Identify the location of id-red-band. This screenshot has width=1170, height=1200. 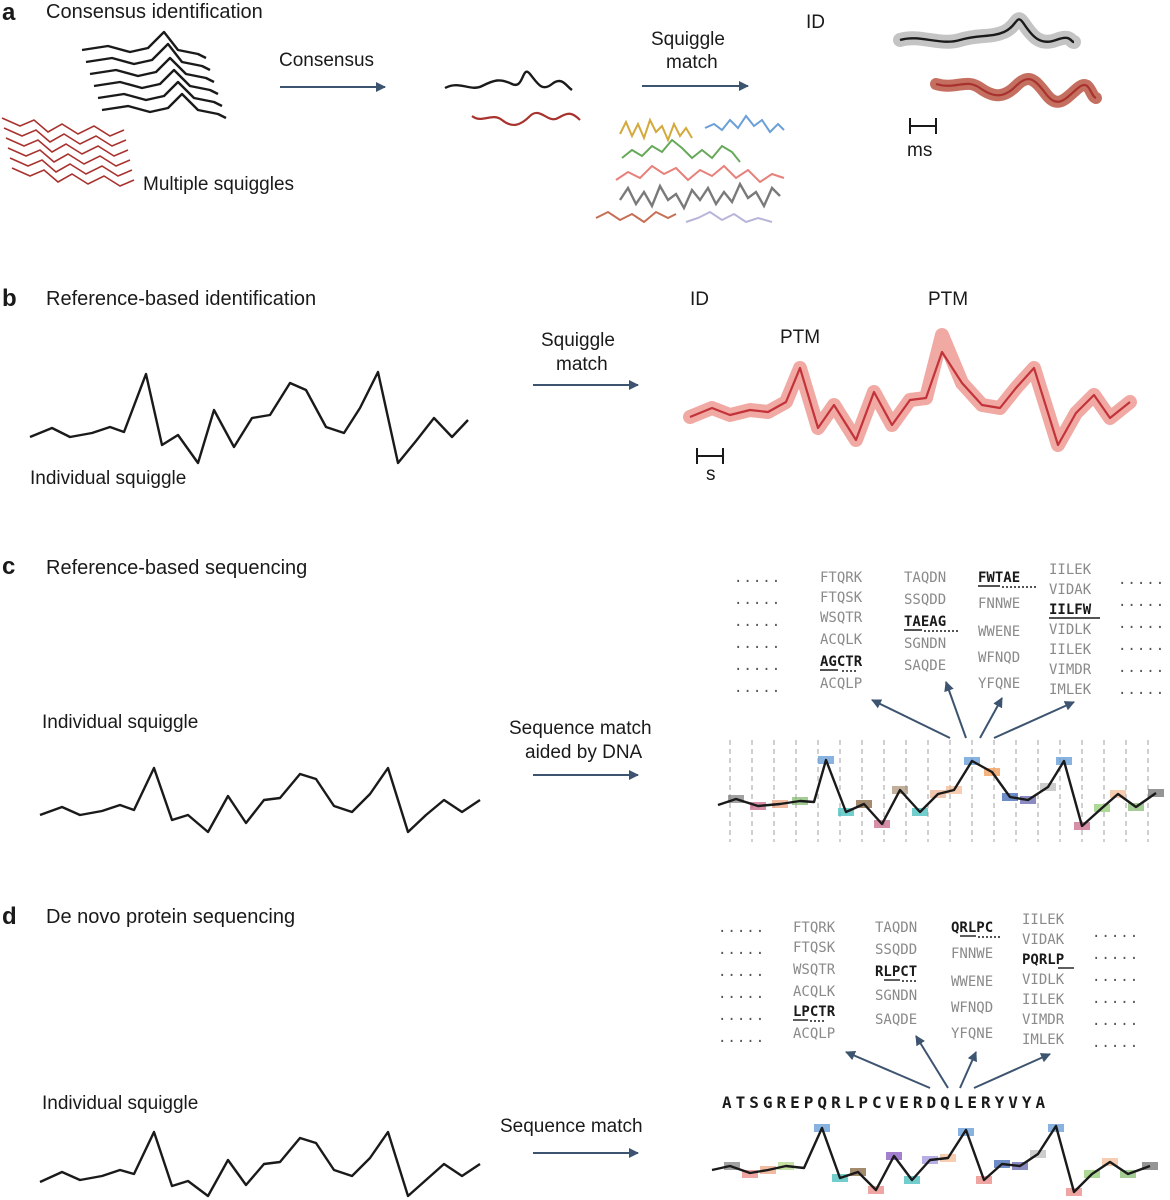
(1016, 90).